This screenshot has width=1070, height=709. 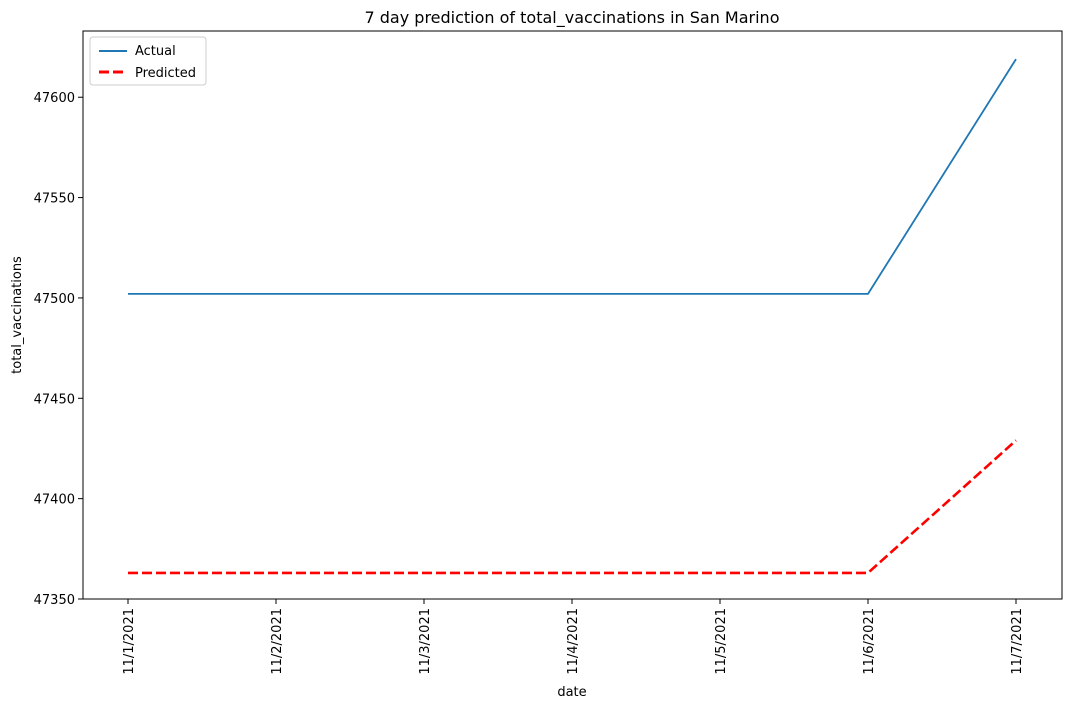 I want to click on x-tick-label: 11/3/2021, so click(x=425, y=641).